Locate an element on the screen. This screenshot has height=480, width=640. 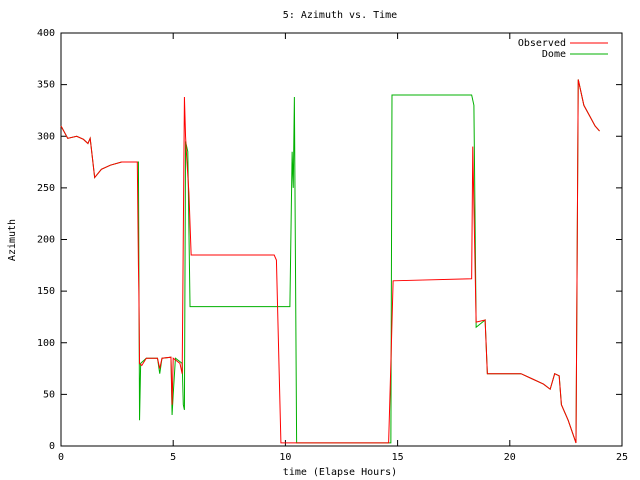
y-tick-label: 350 is located at coordinates (46, 85).